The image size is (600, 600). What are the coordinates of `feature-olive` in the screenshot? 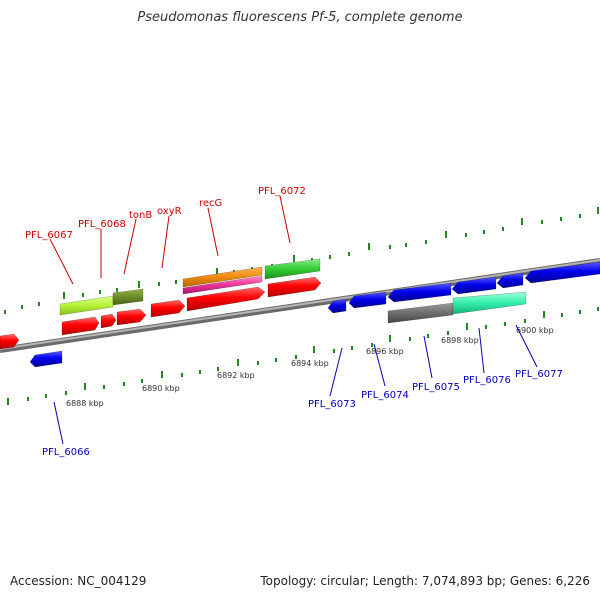 It's located at (128, 297).